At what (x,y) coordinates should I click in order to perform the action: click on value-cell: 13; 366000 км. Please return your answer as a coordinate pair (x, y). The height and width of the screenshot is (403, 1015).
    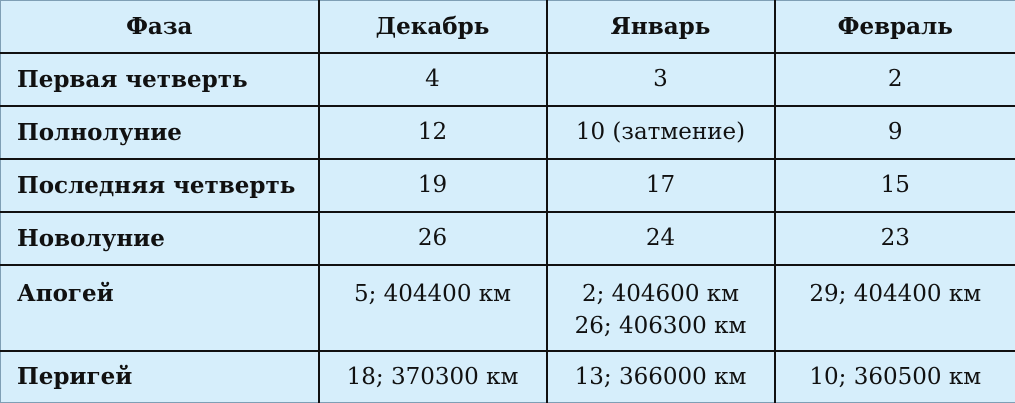
    Looking at the image, I should click on (661, 377).